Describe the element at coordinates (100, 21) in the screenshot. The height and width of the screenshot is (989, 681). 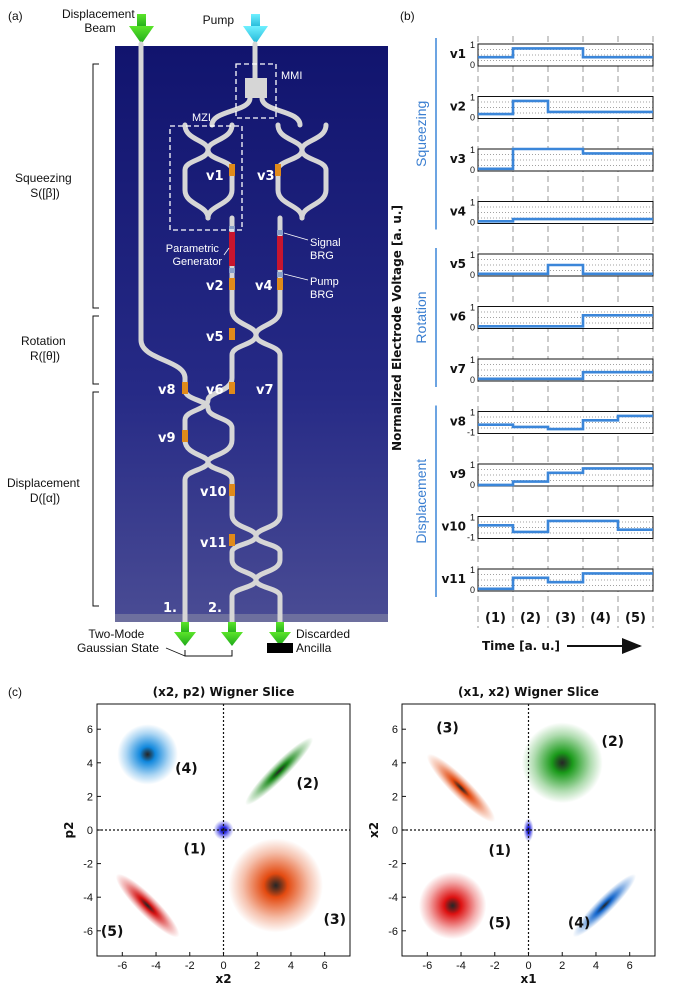
I see `displacement-beam-label: Displacement Beam` at that location.